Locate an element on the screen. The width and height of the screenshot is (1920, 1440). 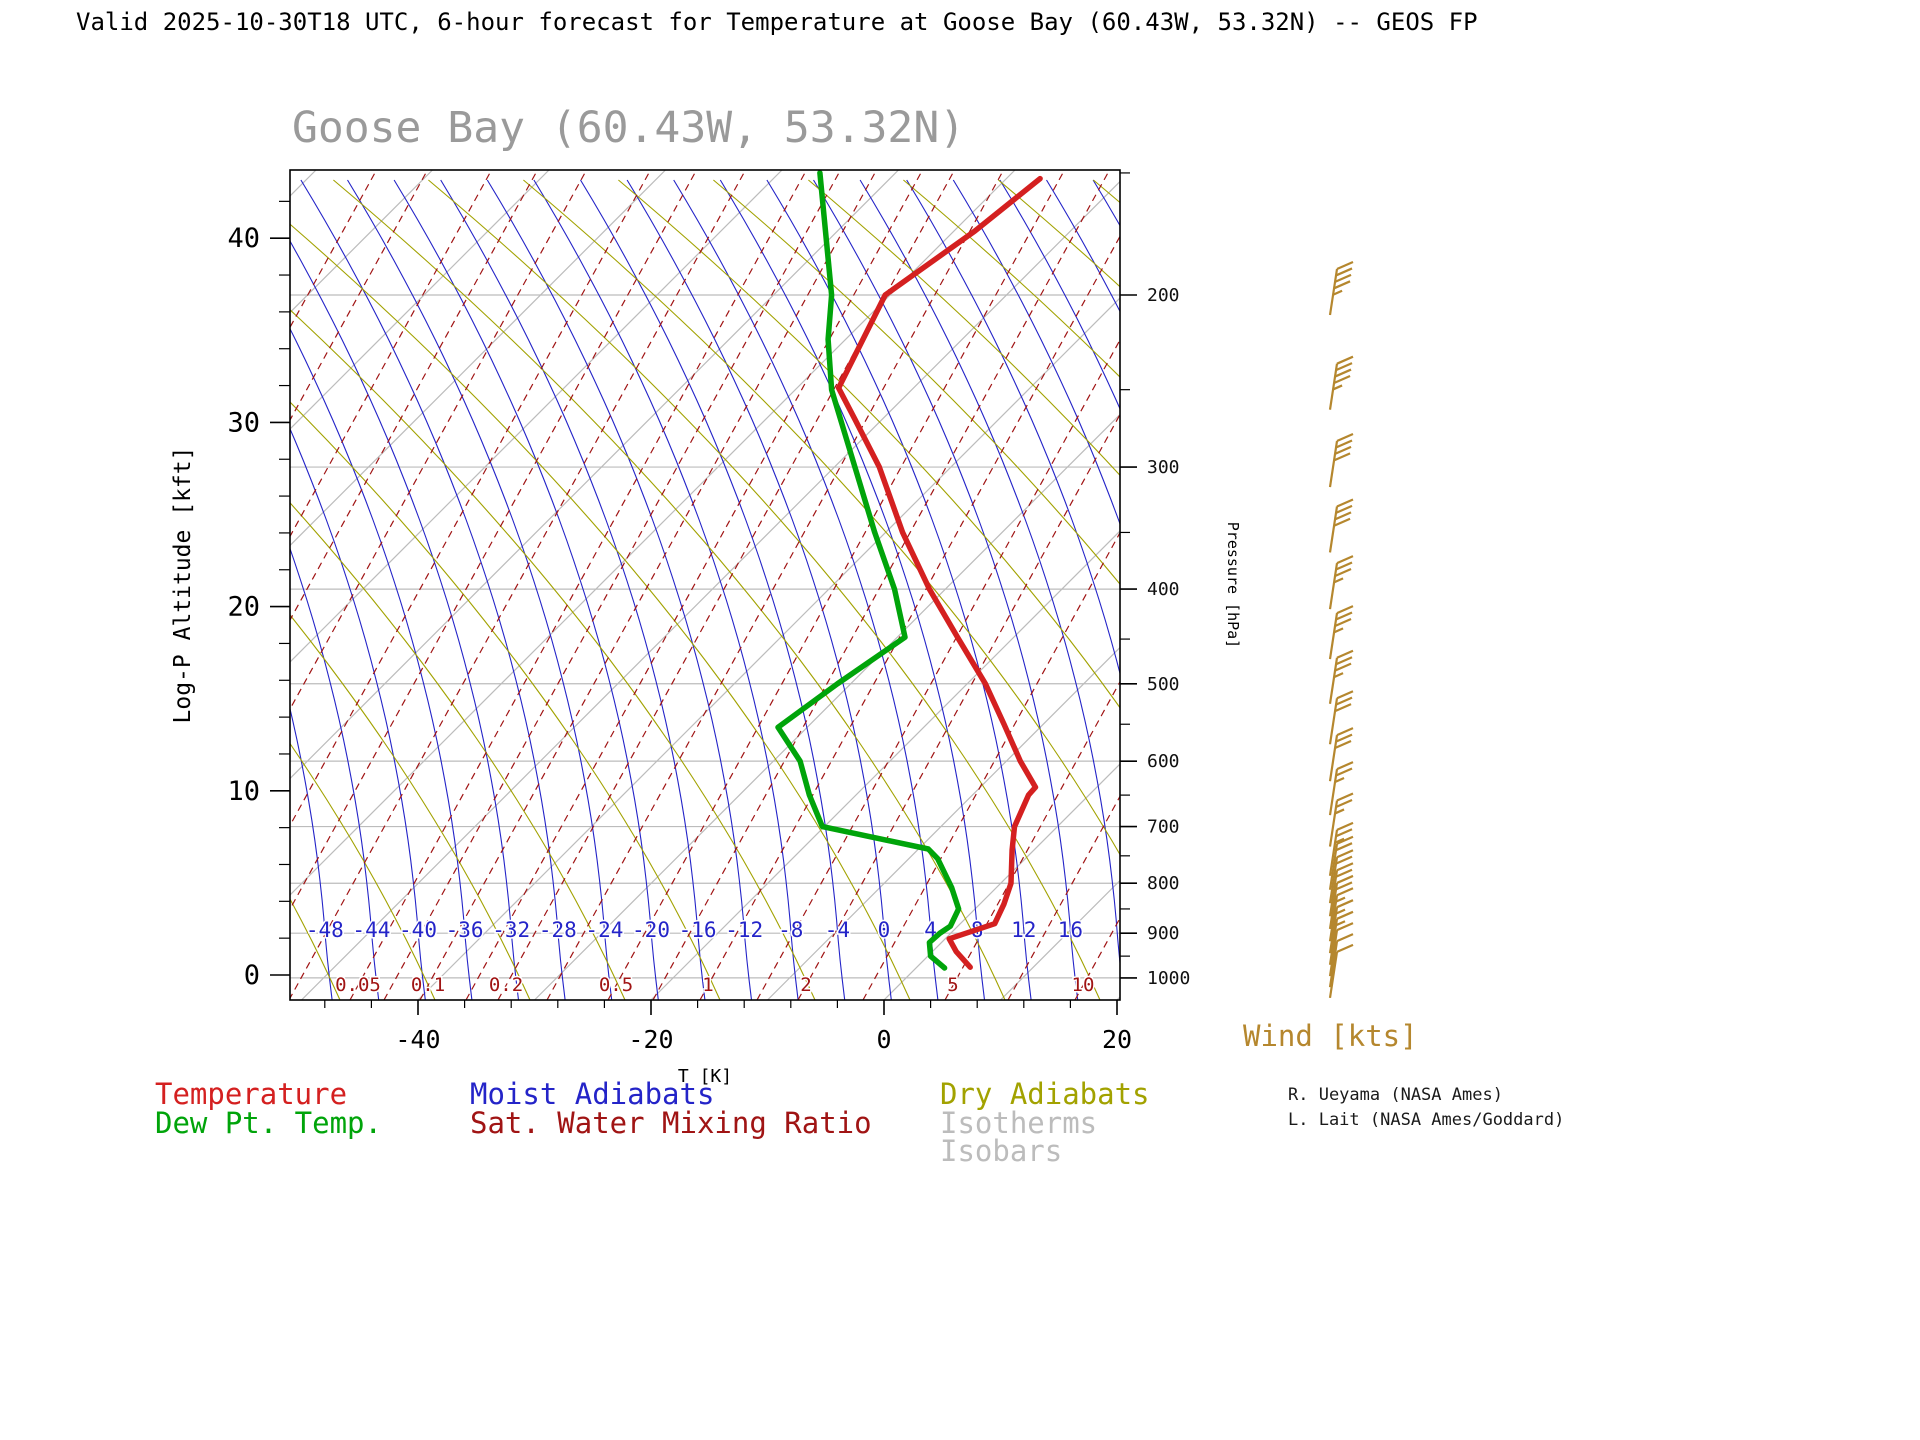
legend-temperature: Temperature is located at coordinates (251, 1094).